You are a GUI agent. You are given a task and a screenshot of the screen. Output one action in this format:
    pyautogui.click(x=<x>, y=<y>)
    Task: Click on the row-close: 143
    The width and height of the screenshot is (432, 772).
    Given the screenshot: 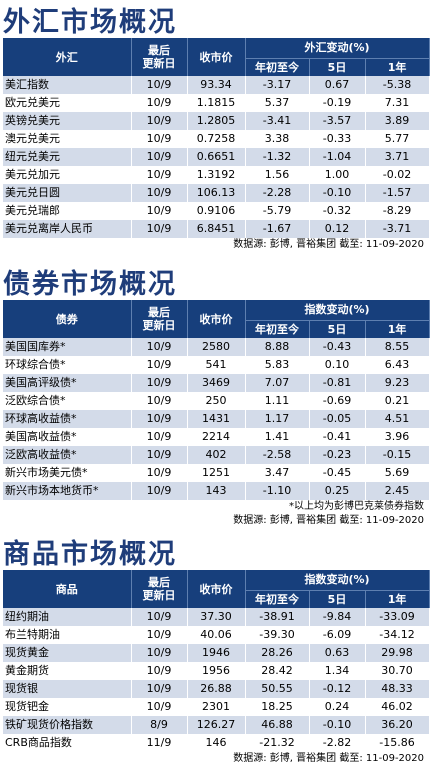 What is the action you would take?
    pyautogui.click(x=216, y=491)
    